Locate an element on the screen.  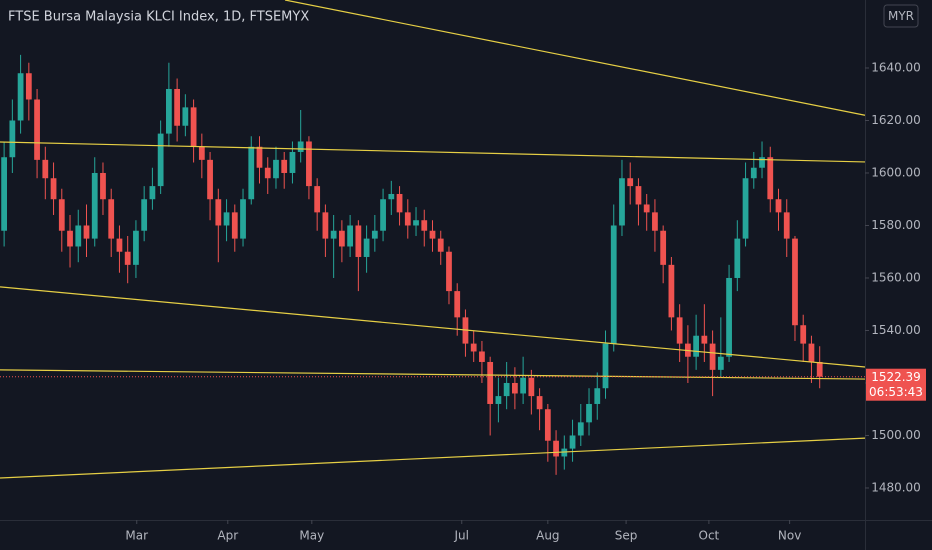
currency-label: MYR is located at coordinates (901, 16).